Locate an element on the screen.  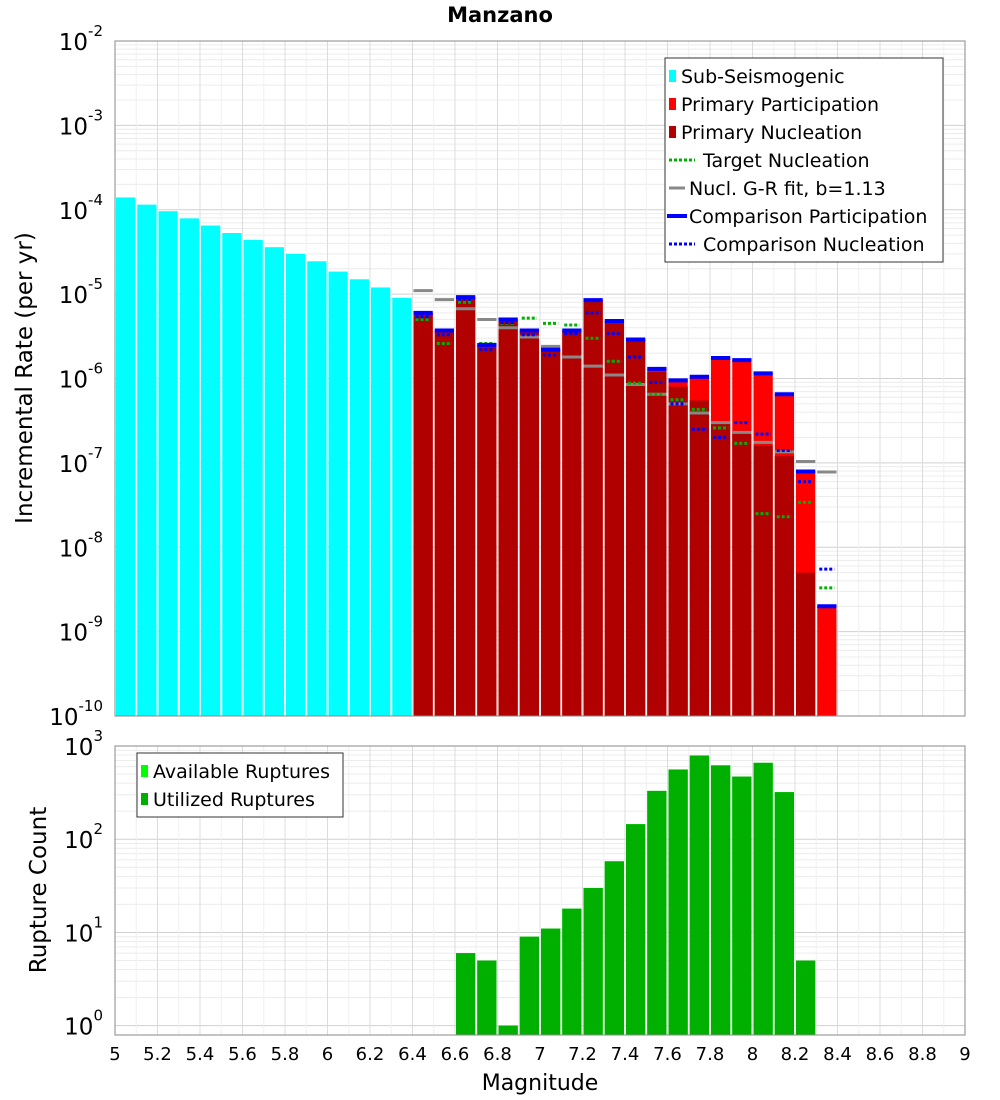
bottom-legend: Available Ruptures Utilized Ruptures is located at coordinates (240, 785).